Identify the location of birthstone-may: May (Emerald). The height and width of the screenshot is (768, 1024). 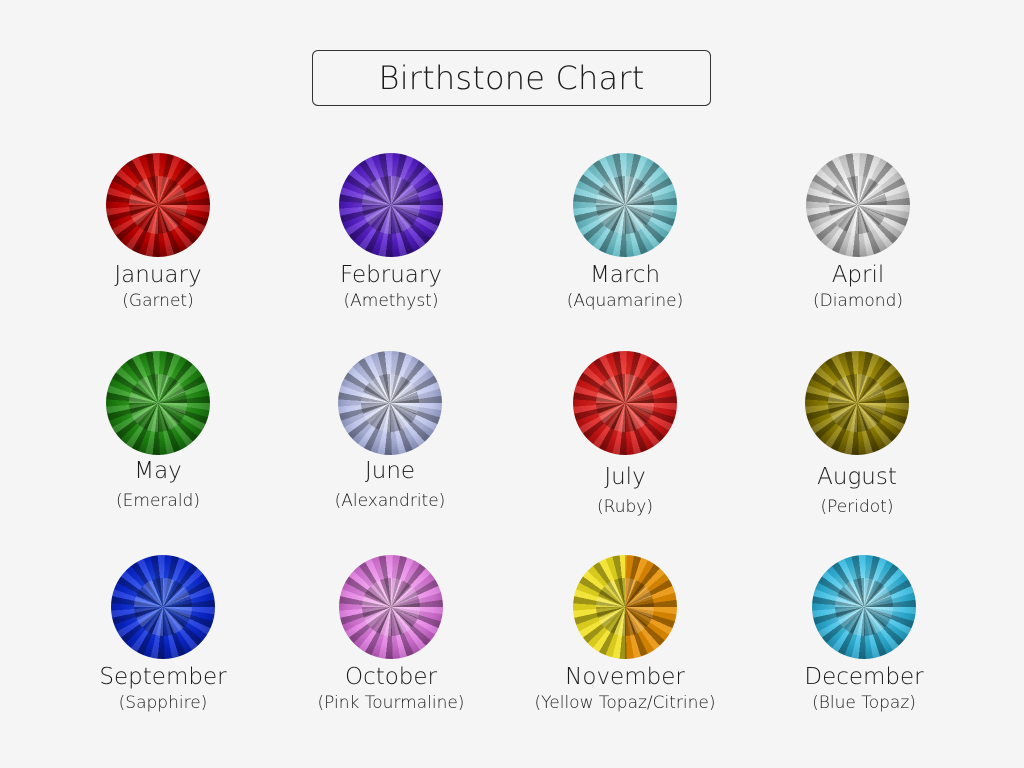
(158, 432).